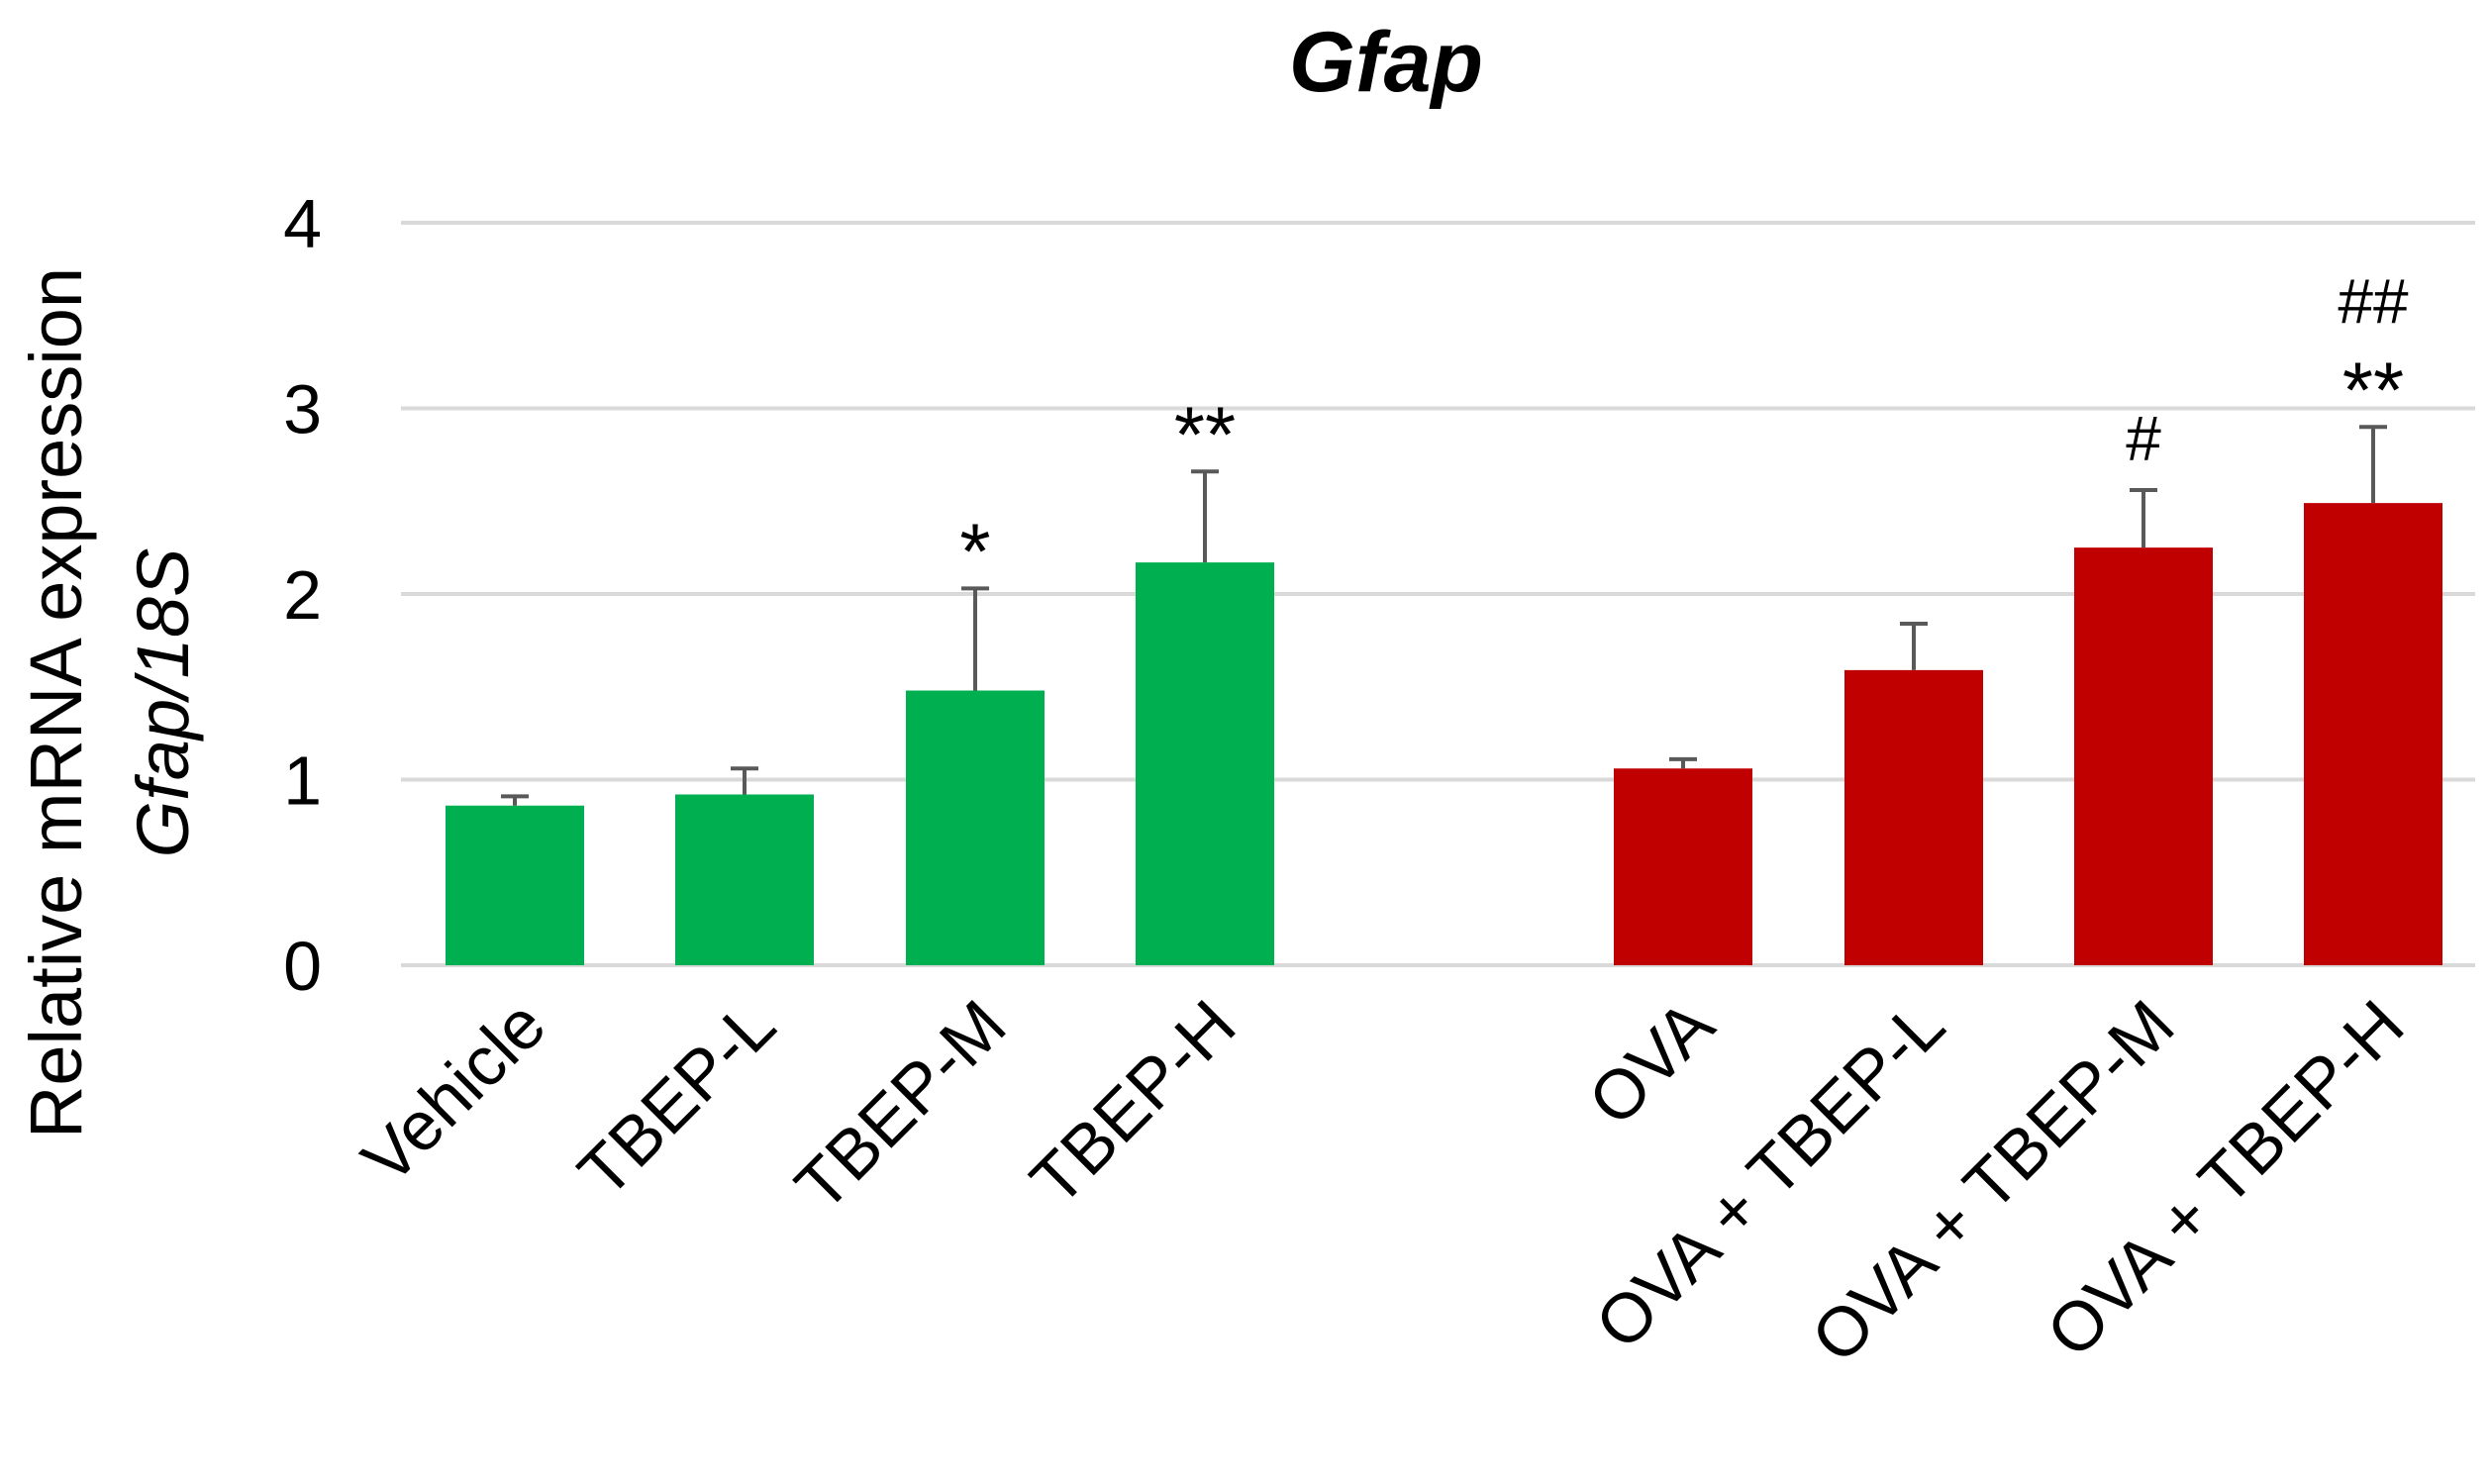 The height and width of the screenshot is (1484, 2490). Describe the element at coordinates (1386, 62) in the screenshot. I see `chart-title: Gfap` at that location.